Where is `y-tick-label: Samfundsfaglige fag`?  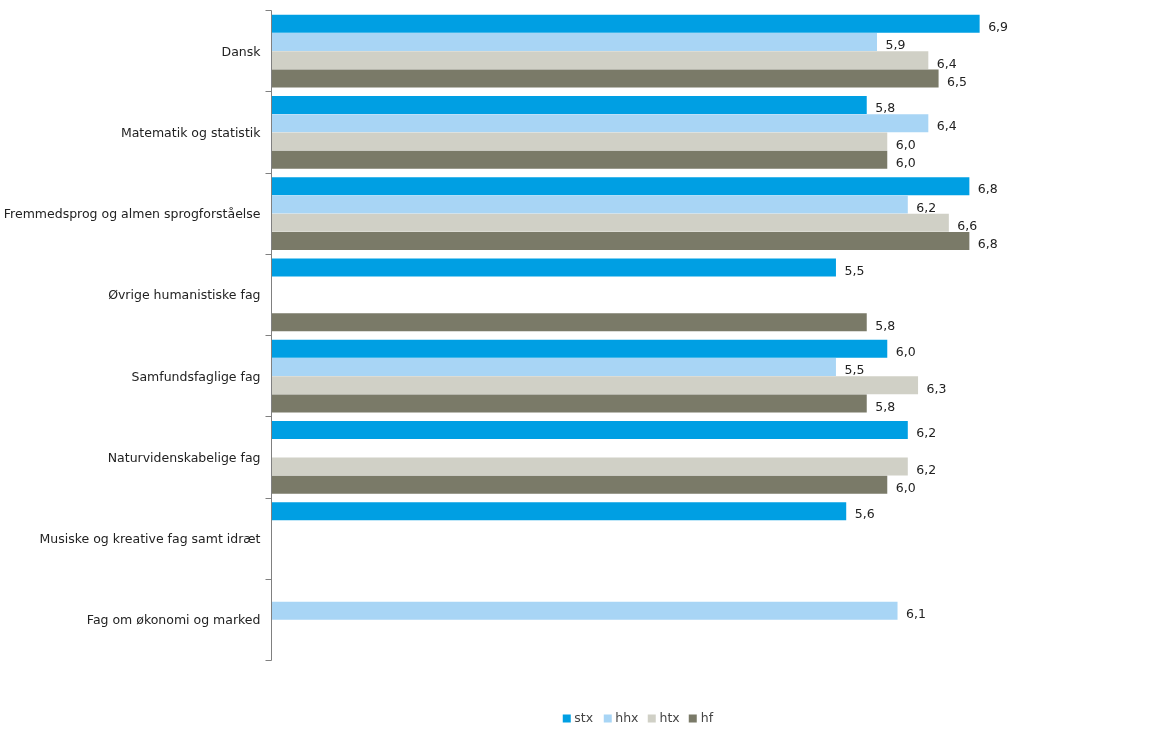 y-tick-label: Samfundsfaglige fag is located at coordinates (196, 376).